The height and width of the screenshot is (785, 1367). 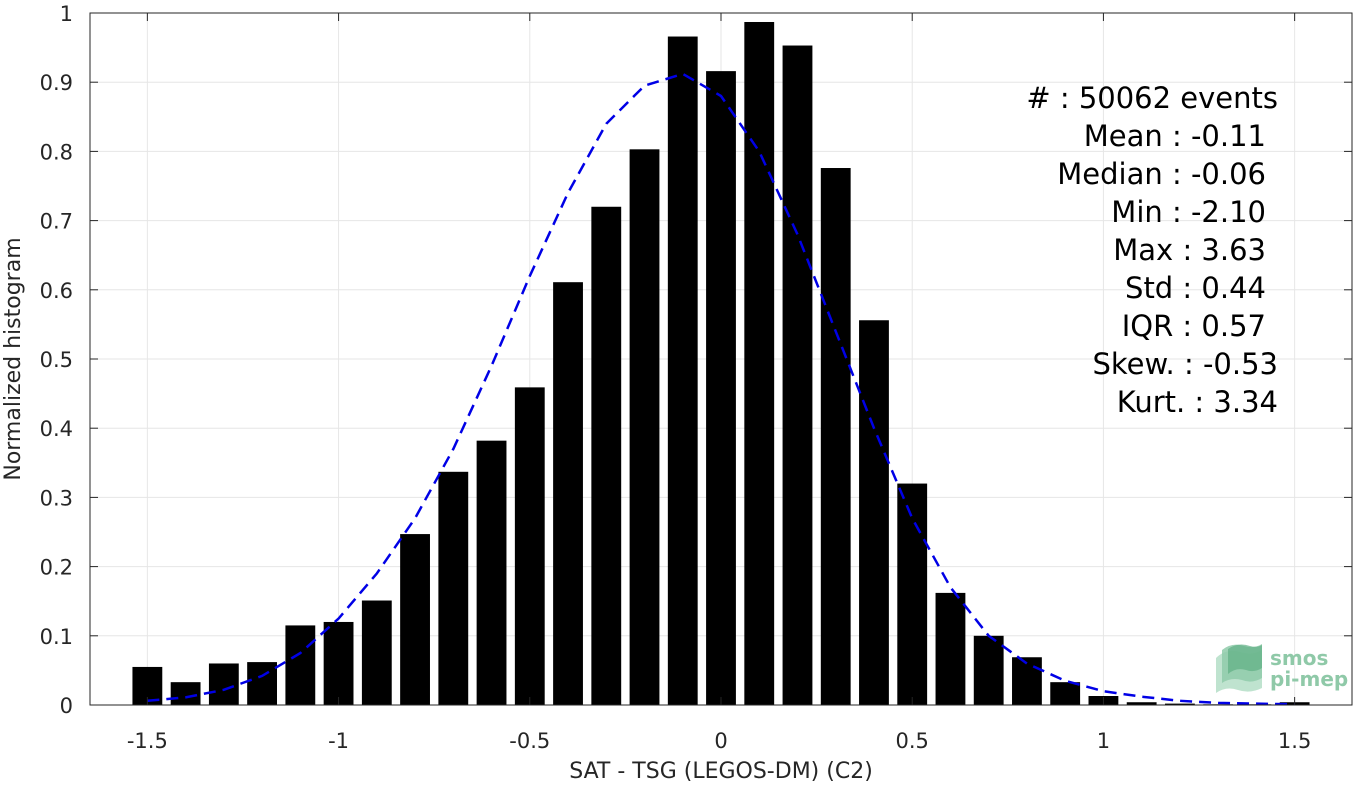 I want to click on x-tick-label: 1, so click(x=1103, y=741).